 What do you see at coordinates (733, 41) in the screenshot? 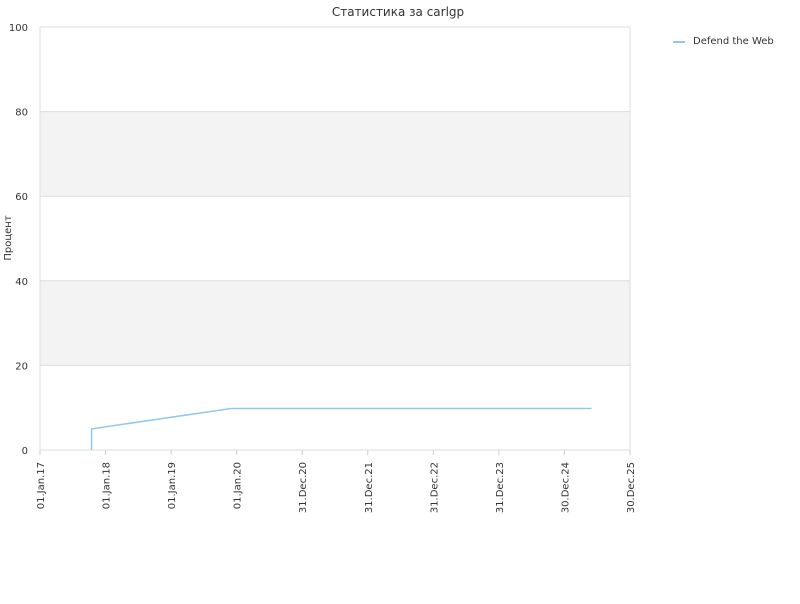
I see `legend-entry-label: Defend the Web` at bounding box center [733, 41].